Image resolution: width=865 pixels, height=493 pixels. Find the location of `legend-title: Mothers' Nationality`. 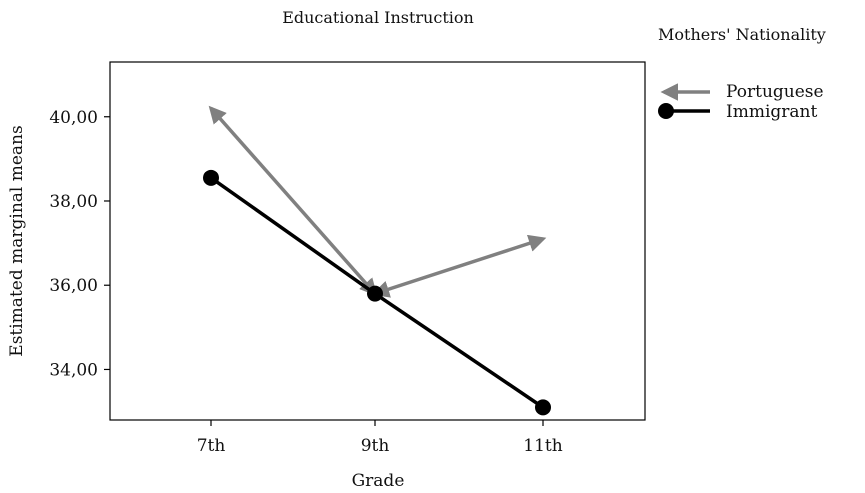

legend-title: Mothers' Nationality is located at coordinates (742, 34).